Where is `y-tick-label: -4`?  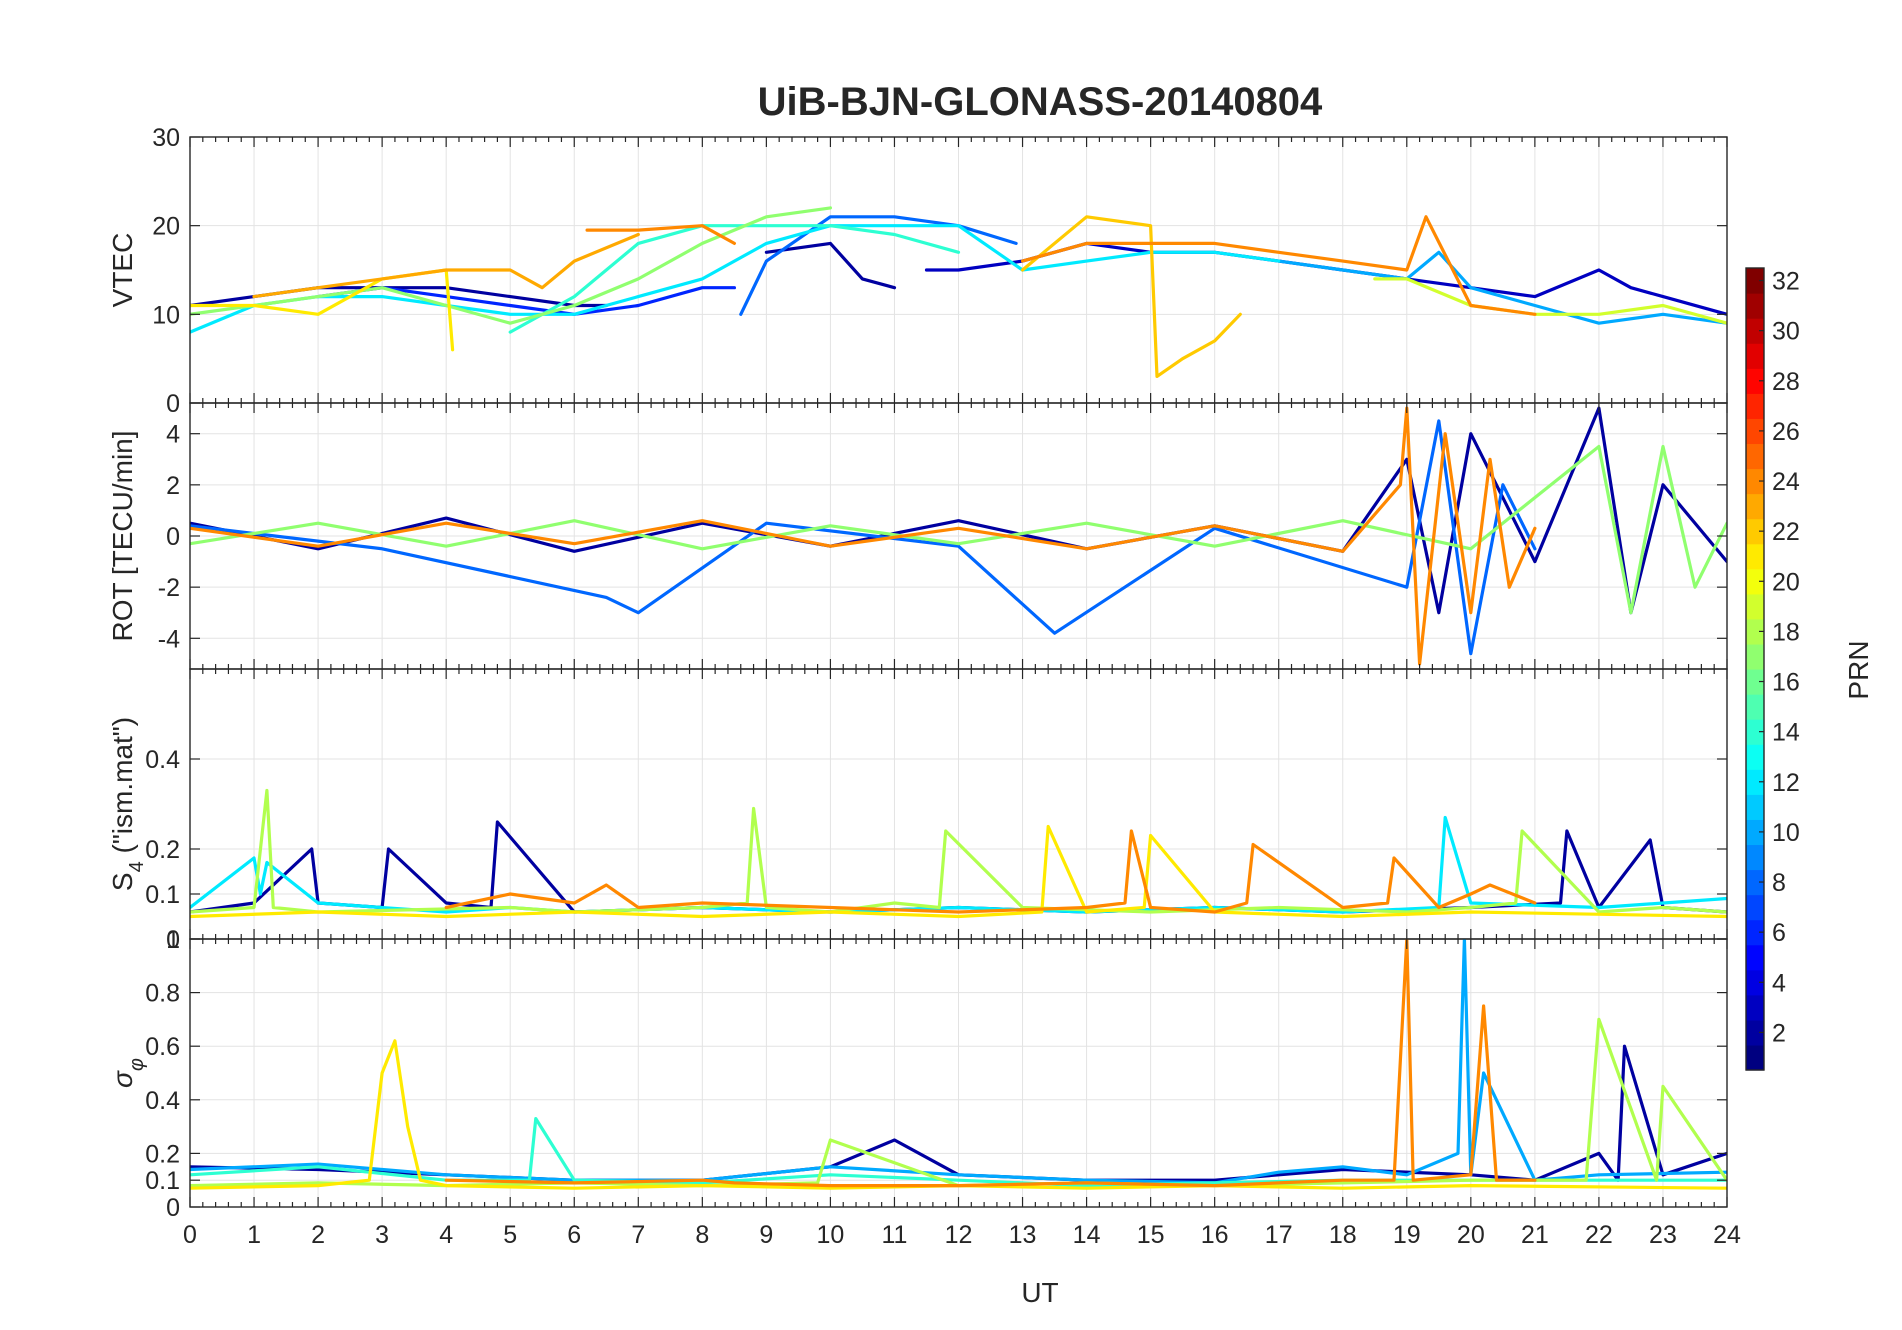
y-tick-label: -4 is located at coordinates (169, 639).